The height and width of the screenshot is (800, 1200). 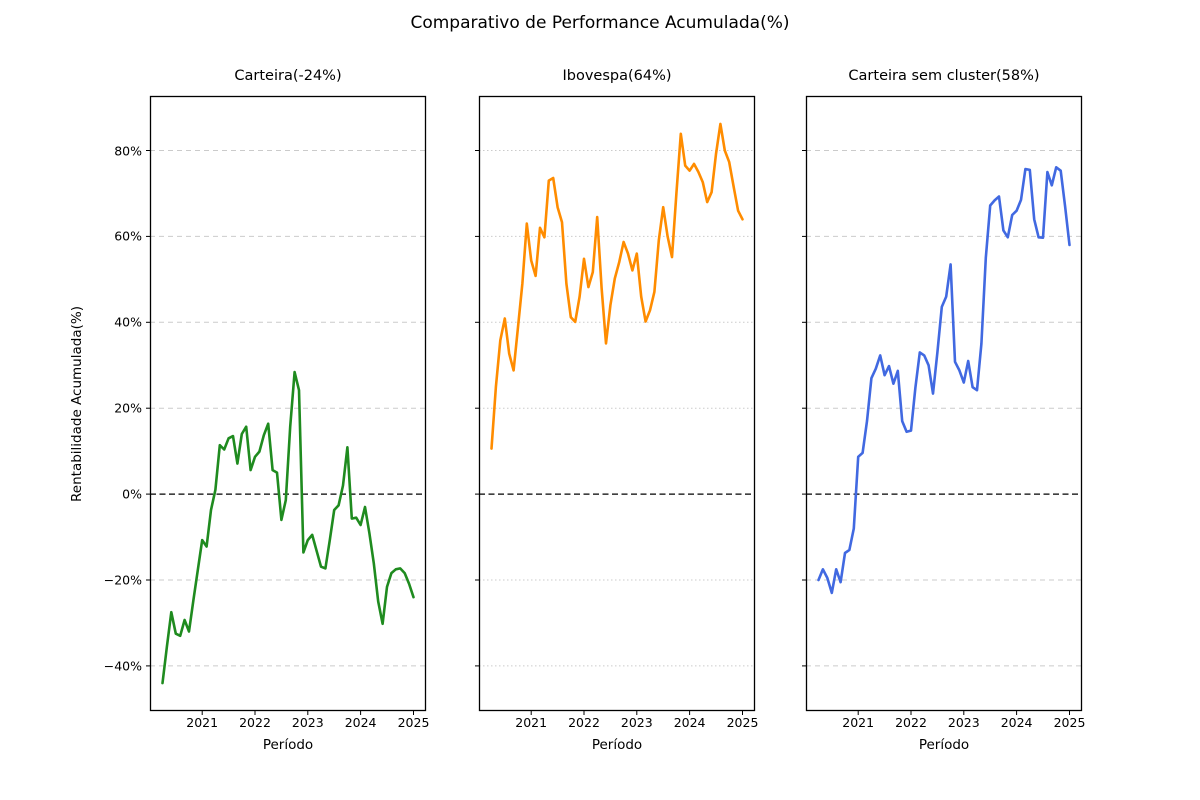 I want to click on y-tick-label: 40%, so click(x=128, y=322).